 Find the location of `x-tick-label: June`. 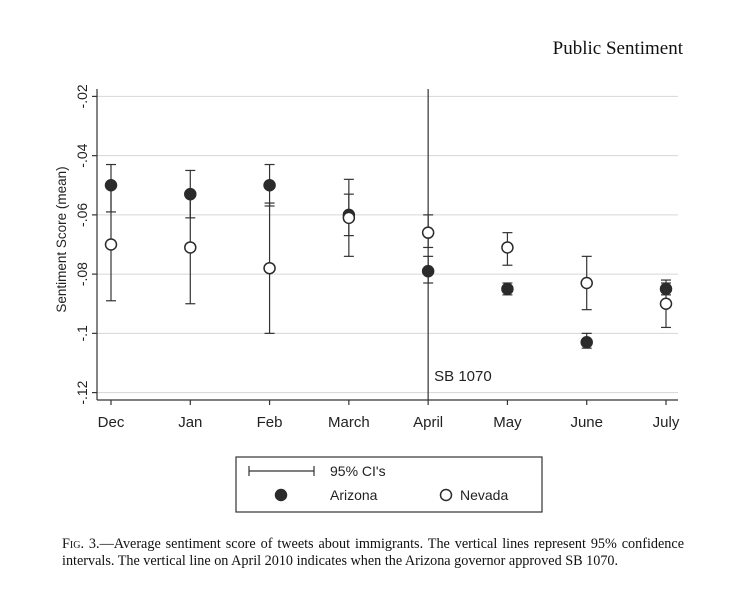

x-tick-label: June is located at coordinates (586, 422).